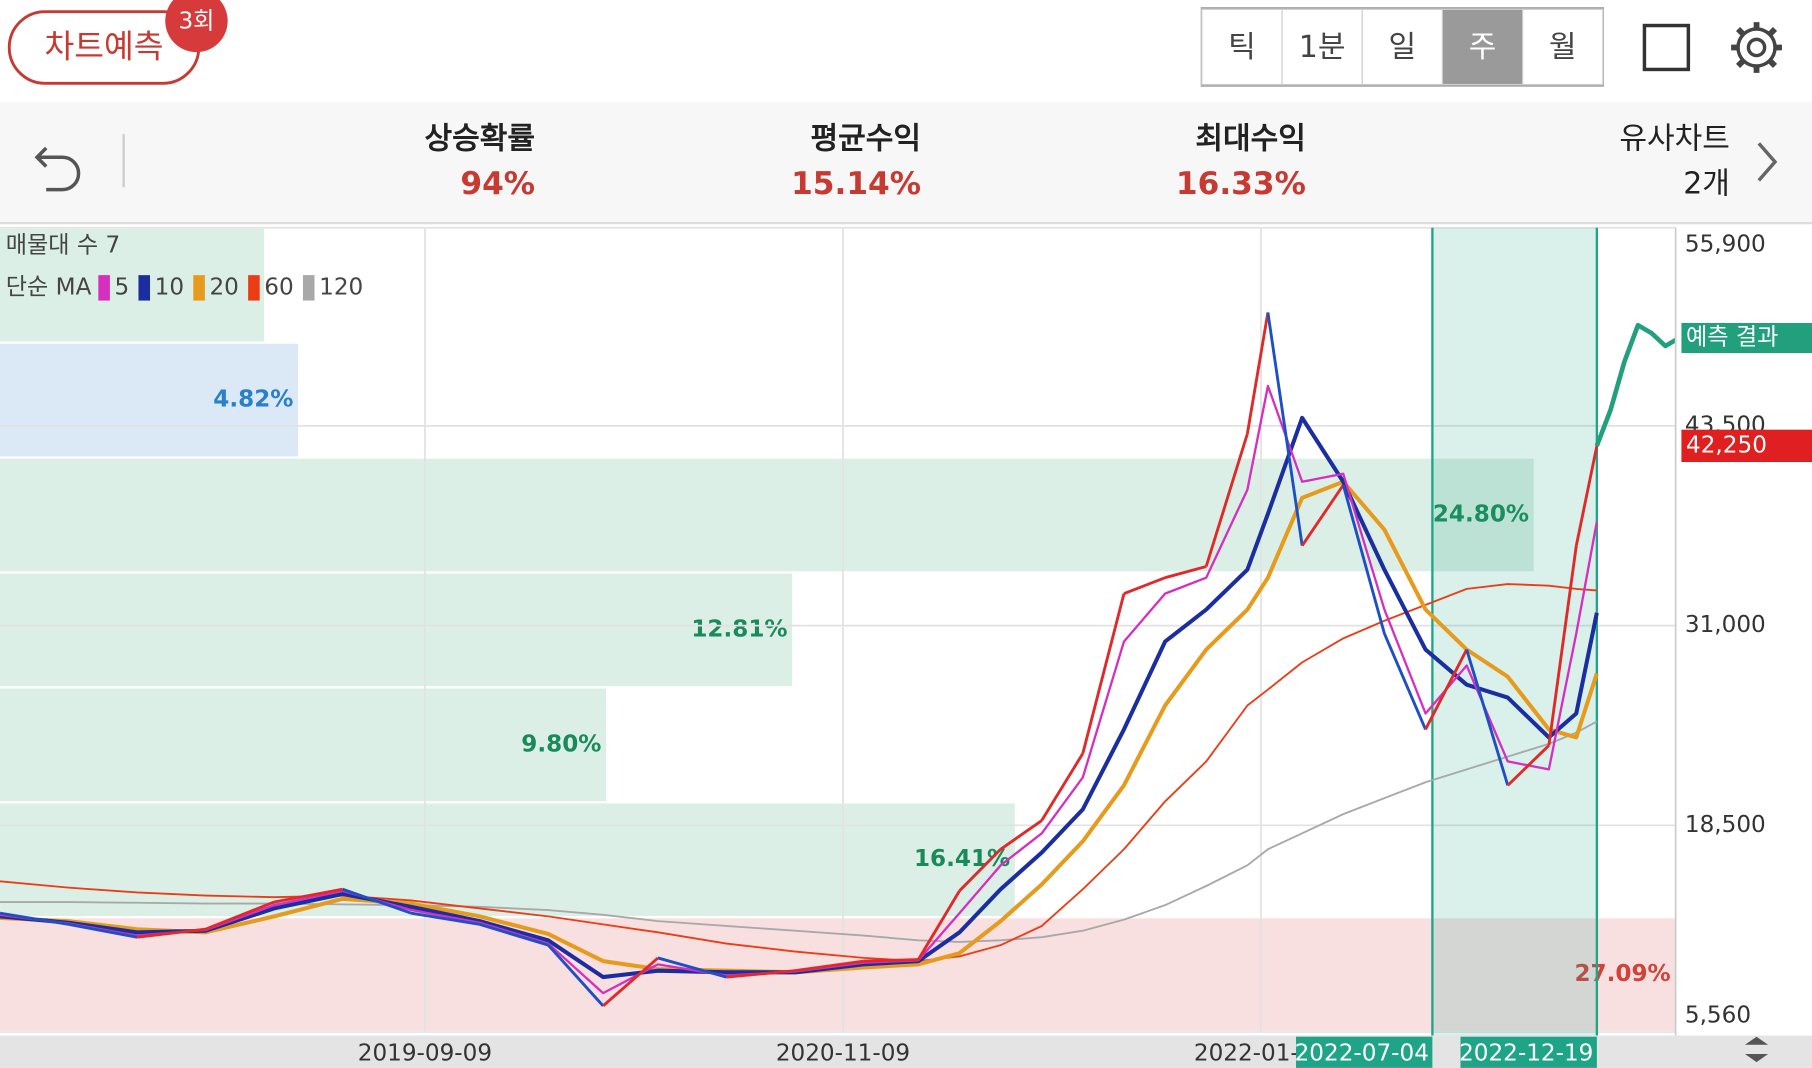  I want to click on profile-label: 24.80%, so click(1481, 515).